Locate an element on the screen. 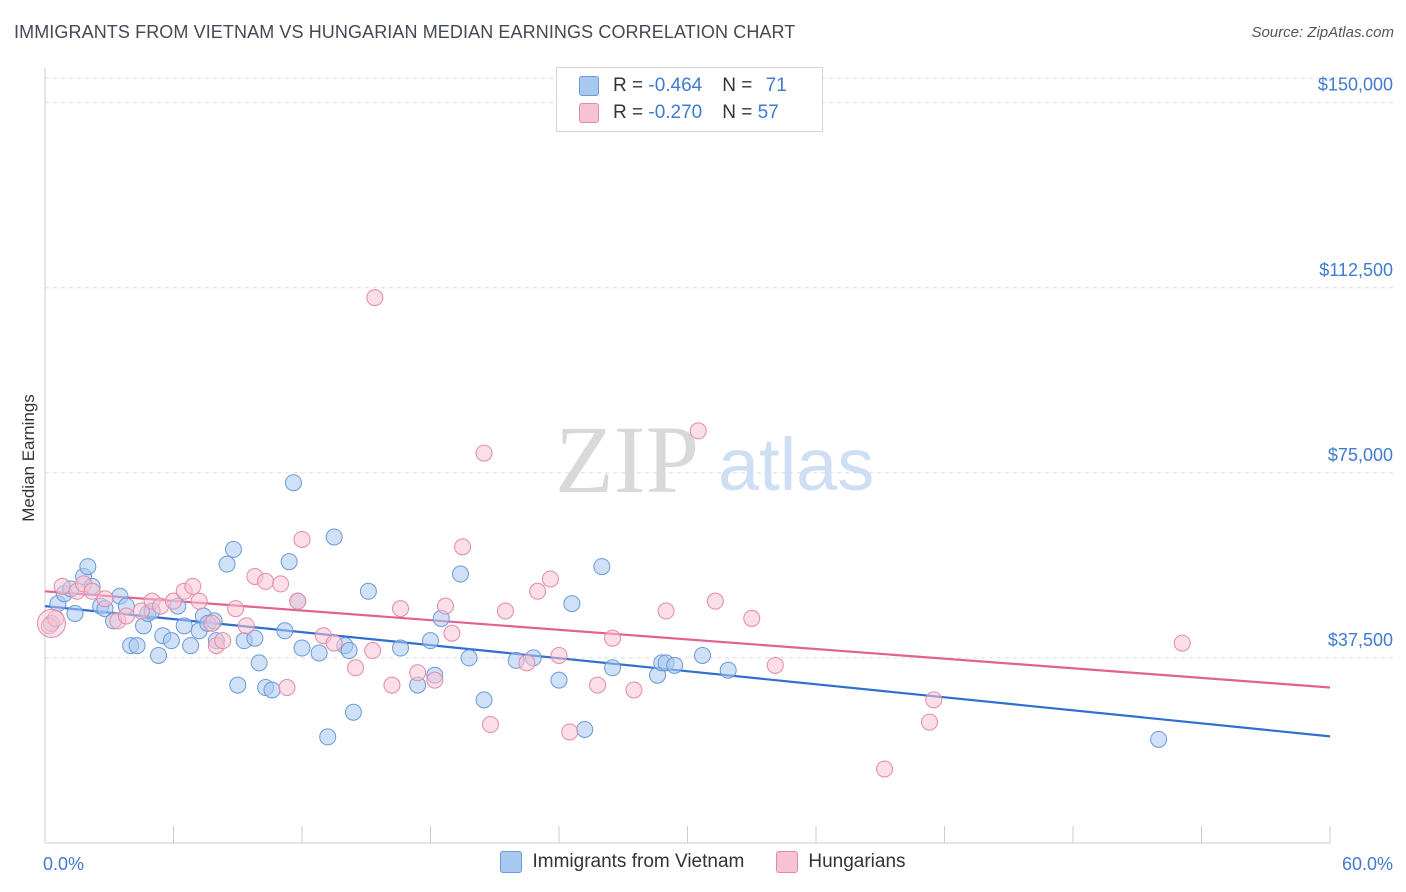 This screenshot has width=1406, height=892. x-tick-label: 60.0% is located at coordinates (1367, 864).